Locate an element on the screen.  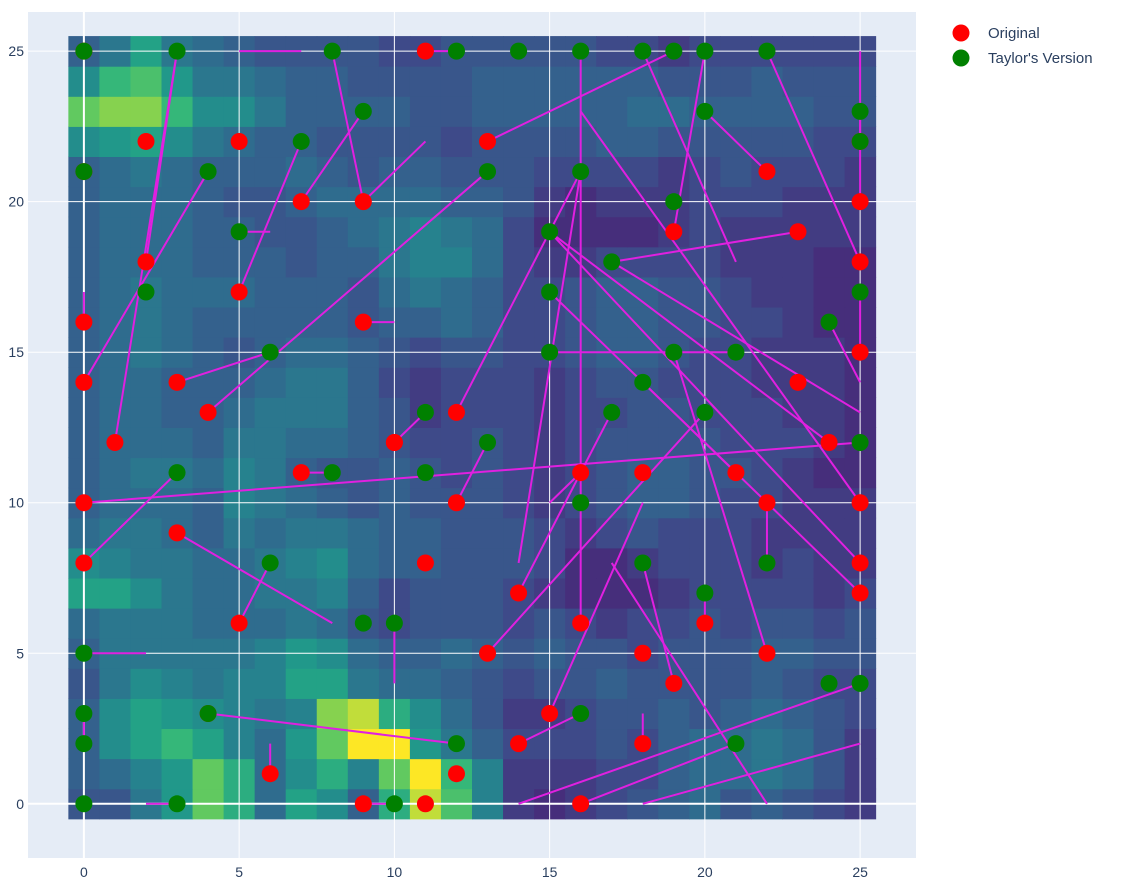
legend-label-original: Original is located at coordinates (1014, 33).